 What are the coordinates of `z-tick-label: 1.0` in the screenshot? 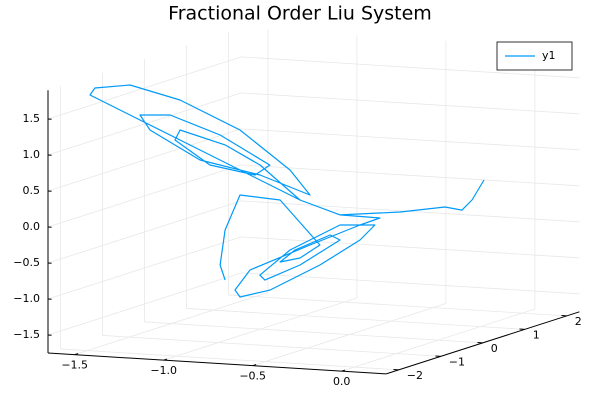 It's located at (32, 154).